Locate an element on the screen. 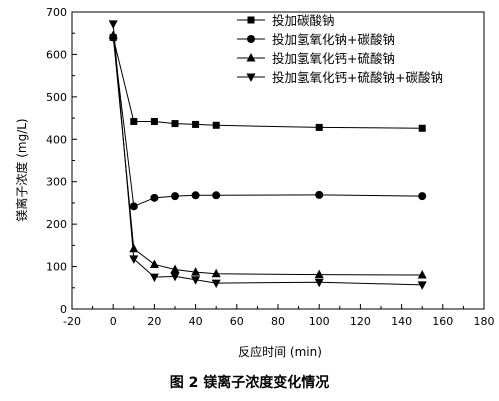  y-tick-label: 200 is located at coordinates (56, 224).